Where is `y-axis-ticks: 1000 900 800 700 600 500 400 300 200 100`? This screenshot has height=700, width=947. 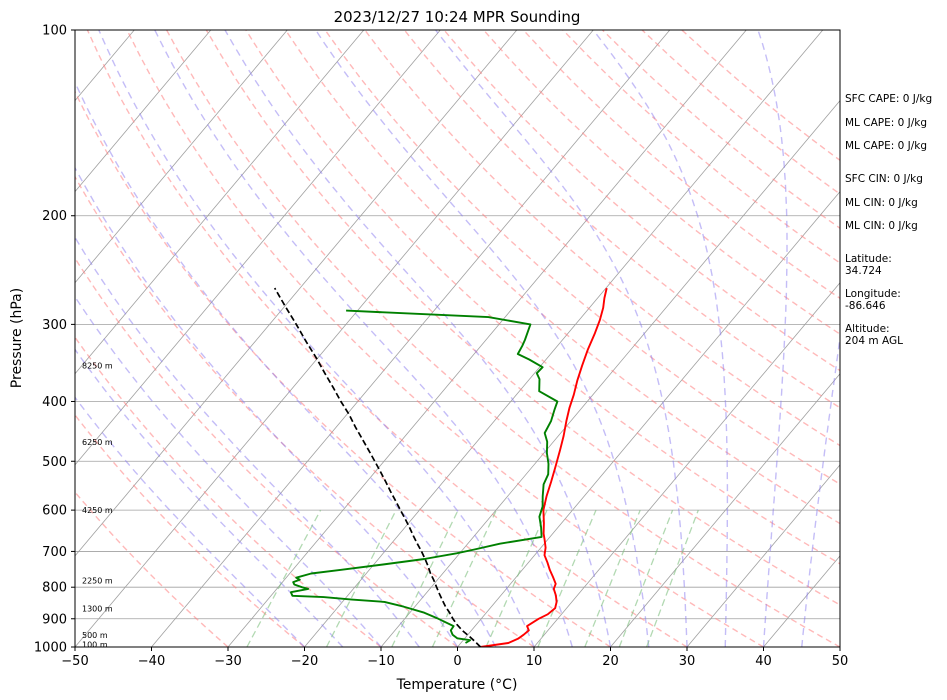
y-axis-ticks: 1000 900 800 700 600 500 400 300 200 100 is located at coordinates (54, 340).